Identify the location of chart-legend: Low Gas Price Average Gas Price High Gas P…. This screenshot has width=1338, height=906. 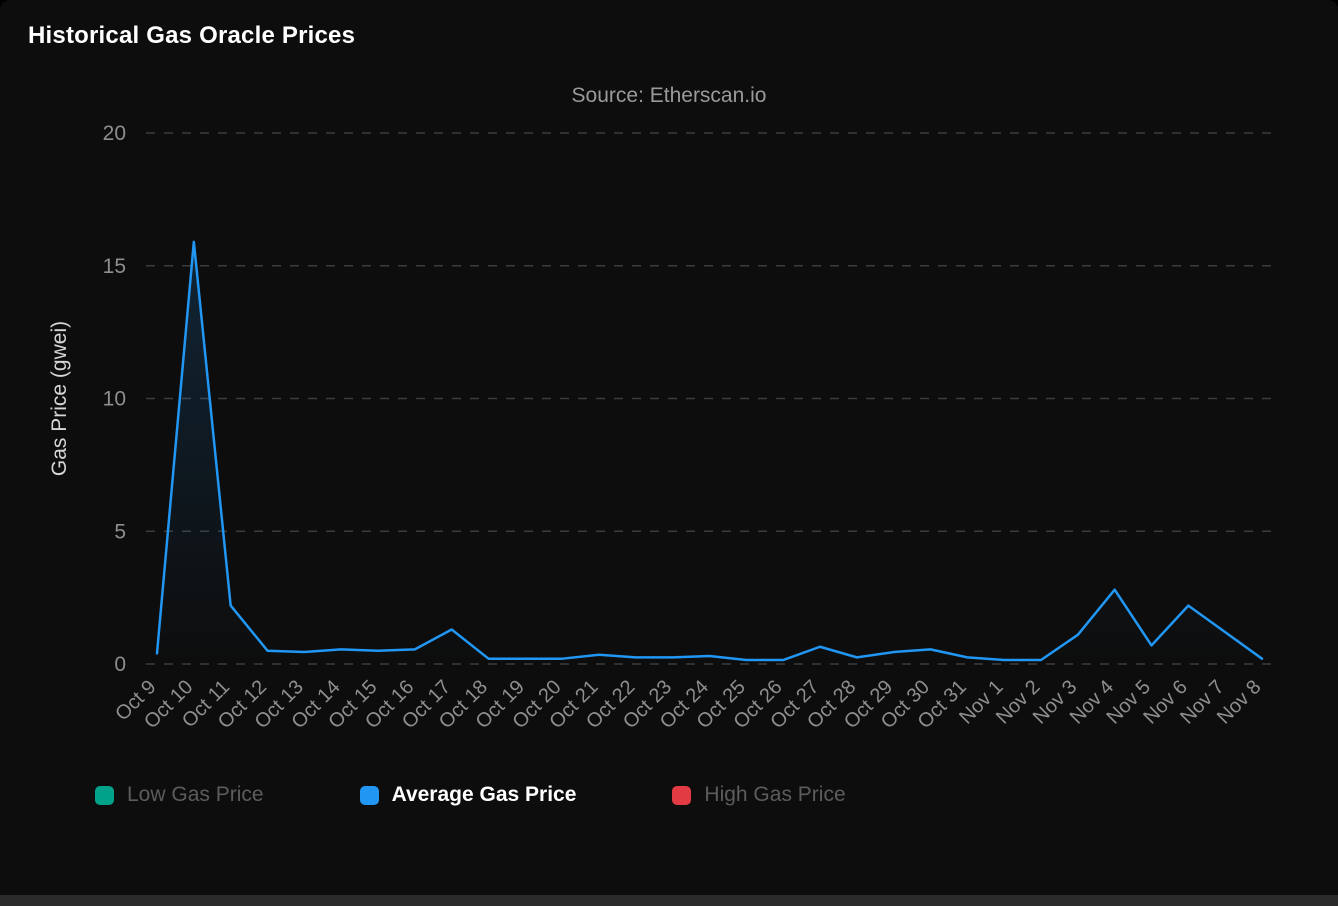
(470, 795).